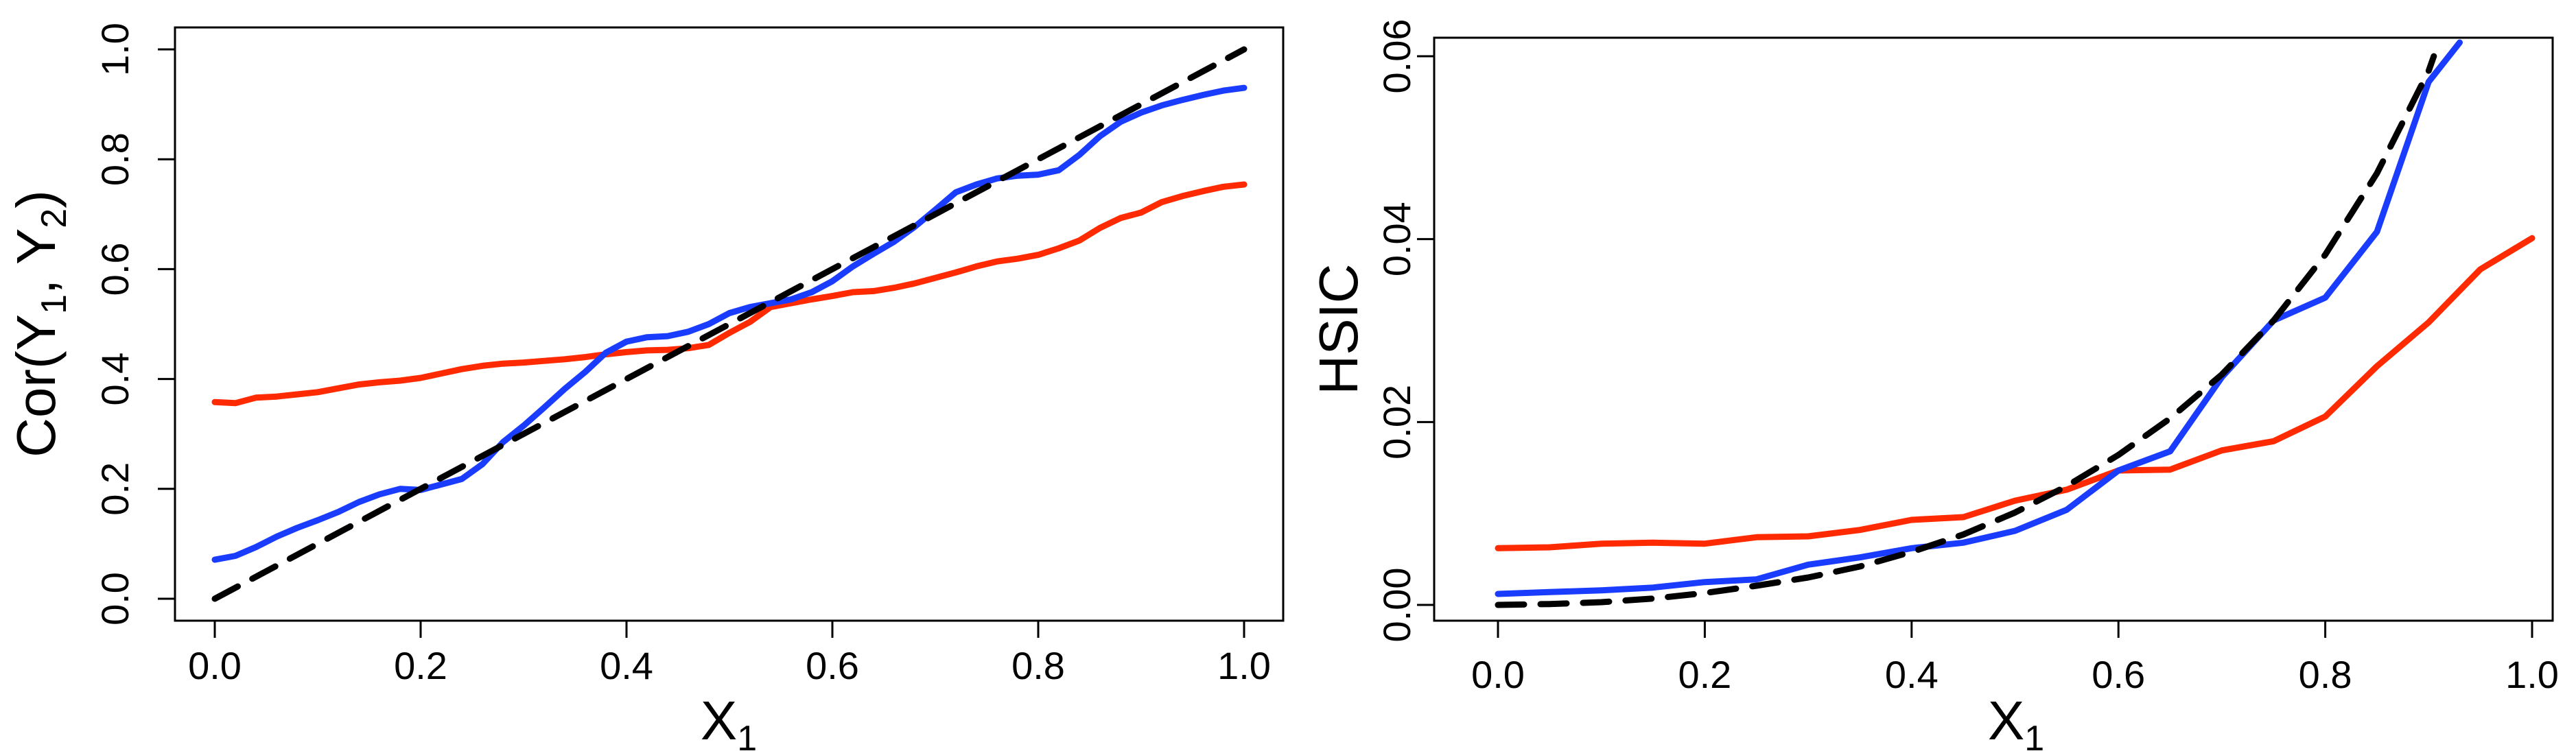  What do you see at coordinates (1338, 328) in the screenshot?
I see `y-axis-title: HSIC` at bounding box center [1338, 328].